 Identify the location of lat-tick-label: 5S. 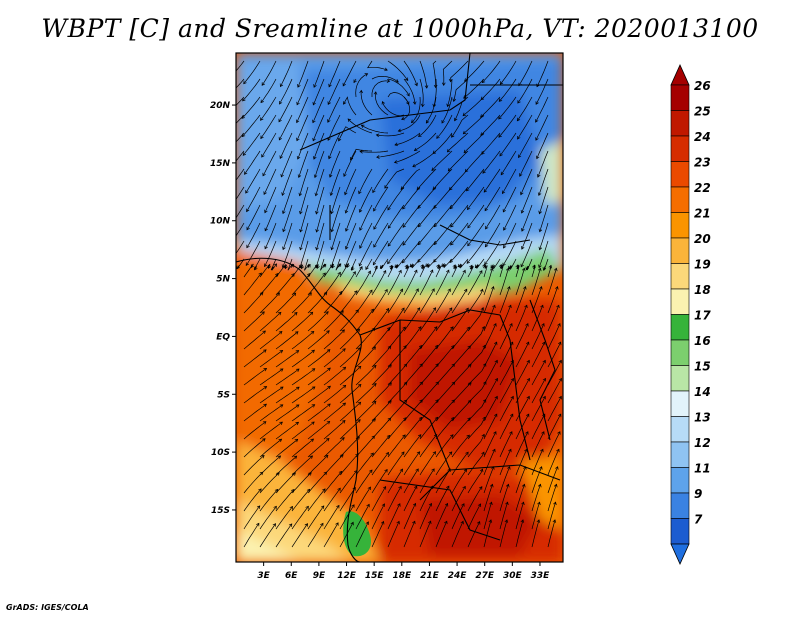
(223, 395).